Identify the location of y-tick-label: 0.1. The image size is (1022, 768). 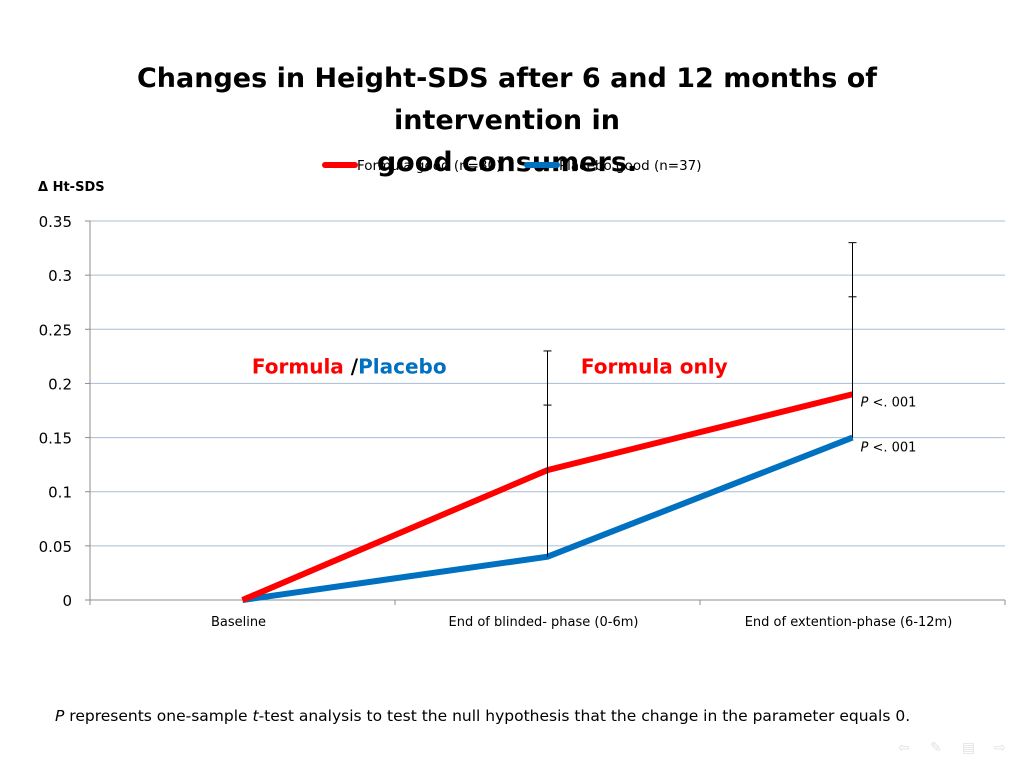
(60, 493).